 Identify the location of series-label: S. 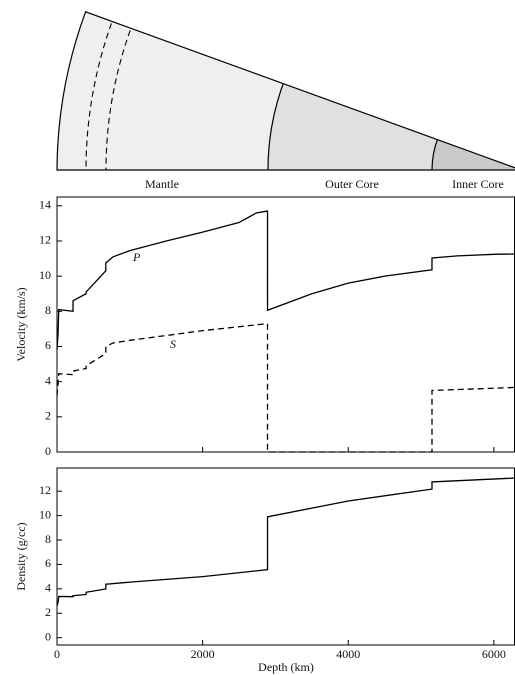
(173, 344).